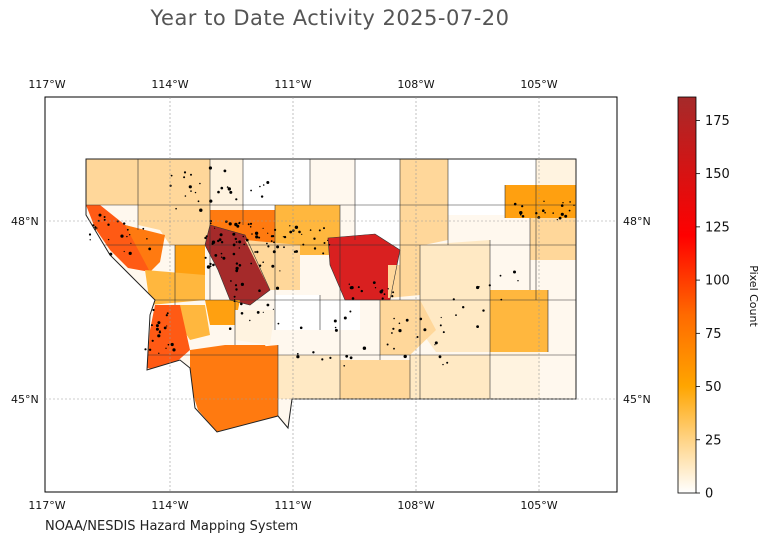 The width and height of the screenshot is (769, 545). I want to click on colorbar-gradient, so click(687, 295).